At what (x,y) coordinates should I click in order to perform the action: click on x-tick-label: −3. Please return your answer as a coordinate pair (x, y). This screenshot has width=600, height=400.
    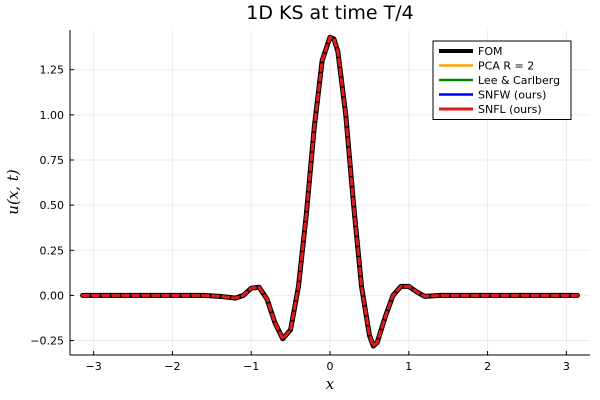
    Looking at the image, I should click on (94, 366).